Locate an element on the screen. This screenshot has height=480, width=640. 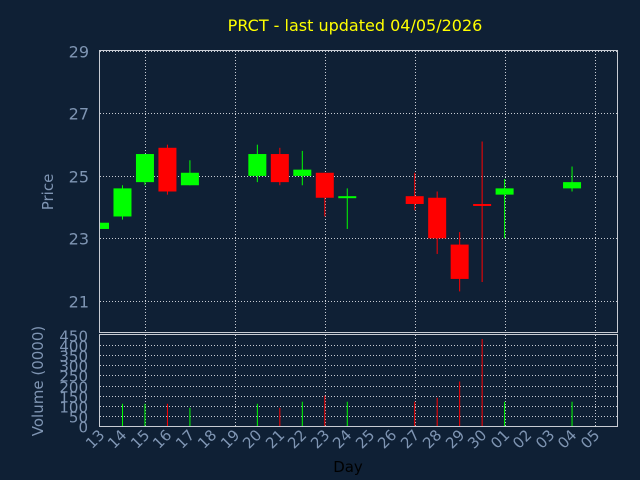
volume-tick-label: 350 is located at coordinates (73, 357).